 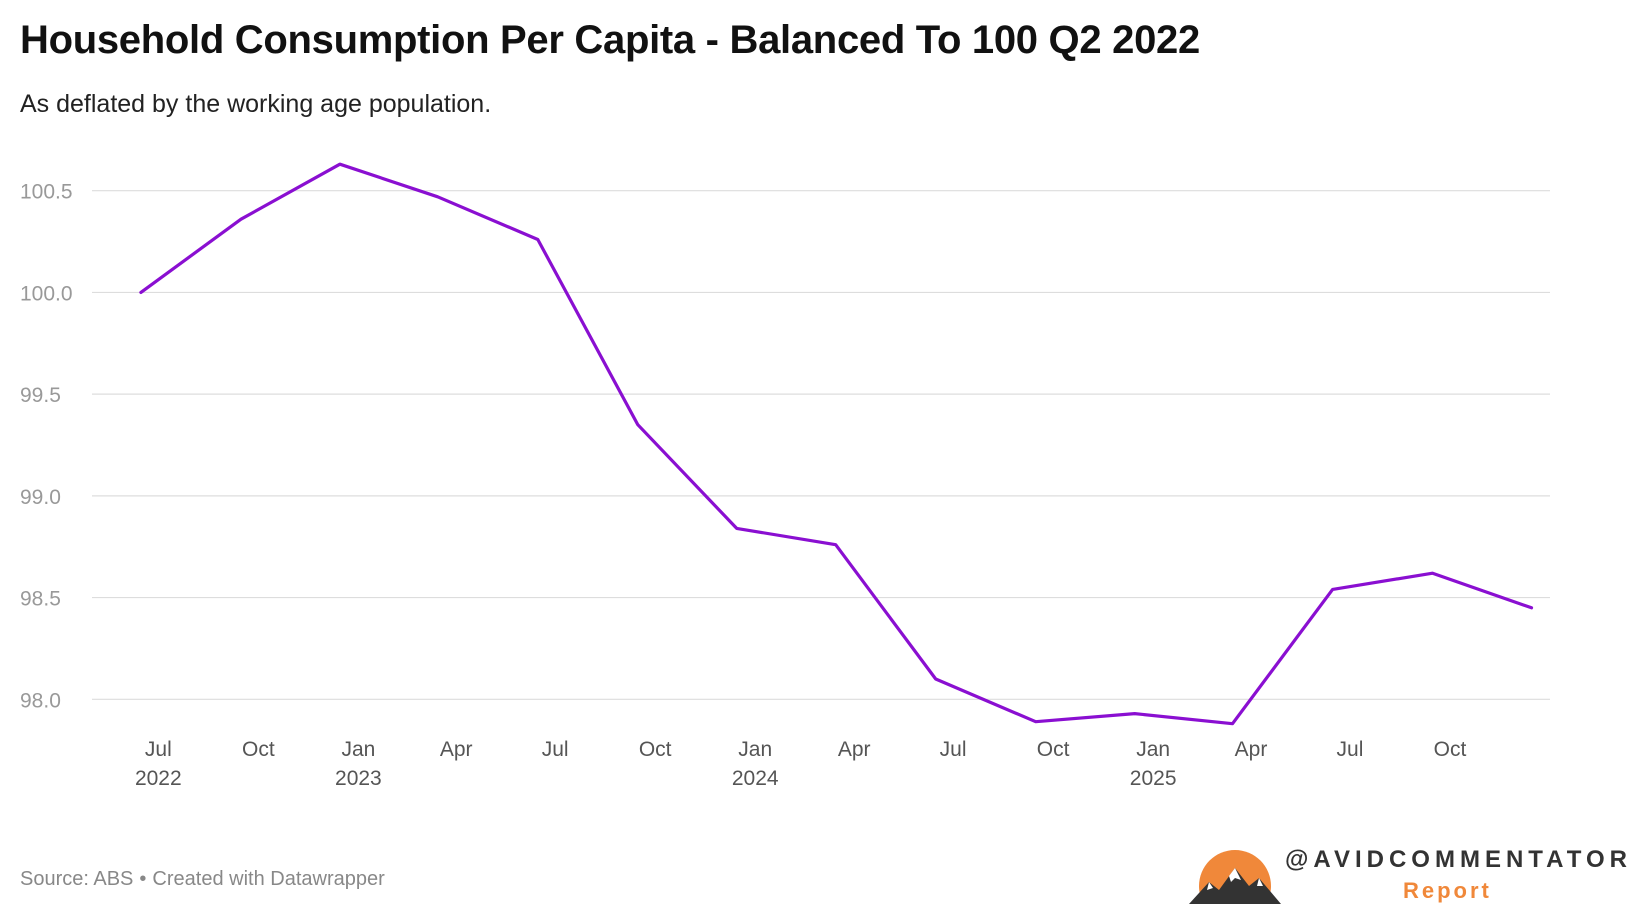 I want to click on x-tick-year-label: 2022, so click(x=158, y=778).